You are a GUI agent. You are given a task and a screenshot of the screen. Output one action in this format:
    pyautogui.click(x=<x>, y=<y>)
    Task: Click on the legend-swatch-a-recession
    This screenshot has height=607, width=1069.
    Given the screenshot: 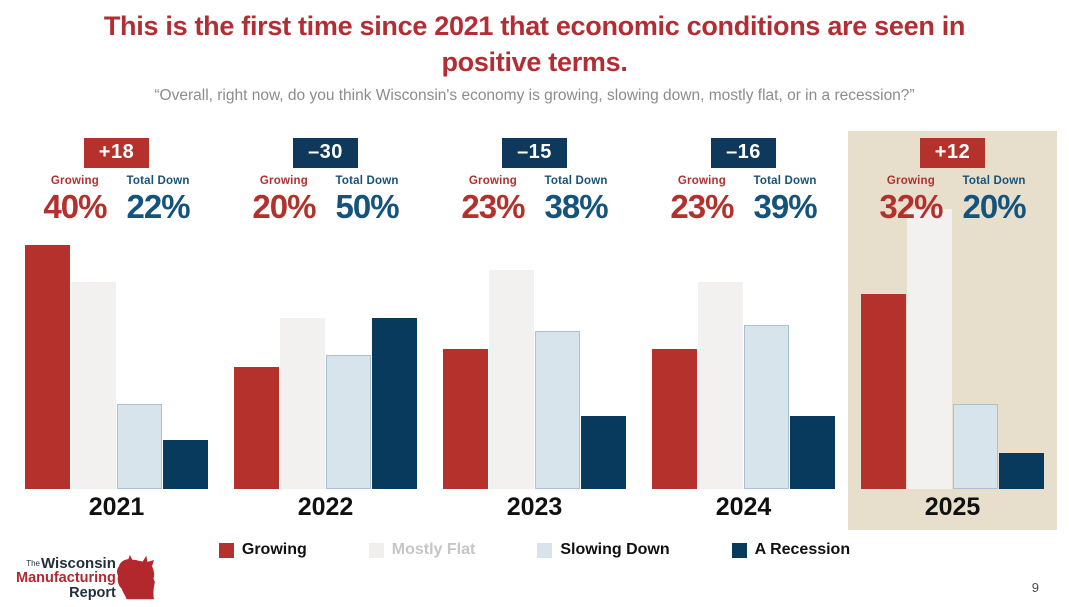 What is the action you would take?
    pyautogui.click(x=739, y=550)
    